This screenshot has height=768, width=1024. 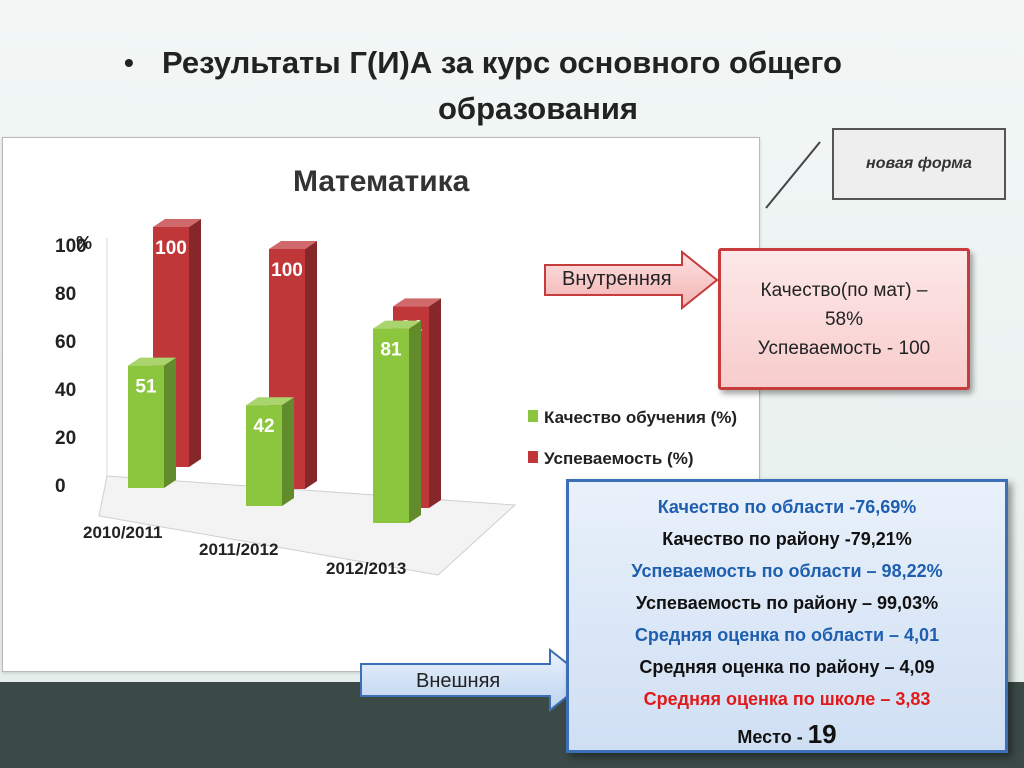 I want to click on bar-quality-2-top, so click(x=270, y=401).